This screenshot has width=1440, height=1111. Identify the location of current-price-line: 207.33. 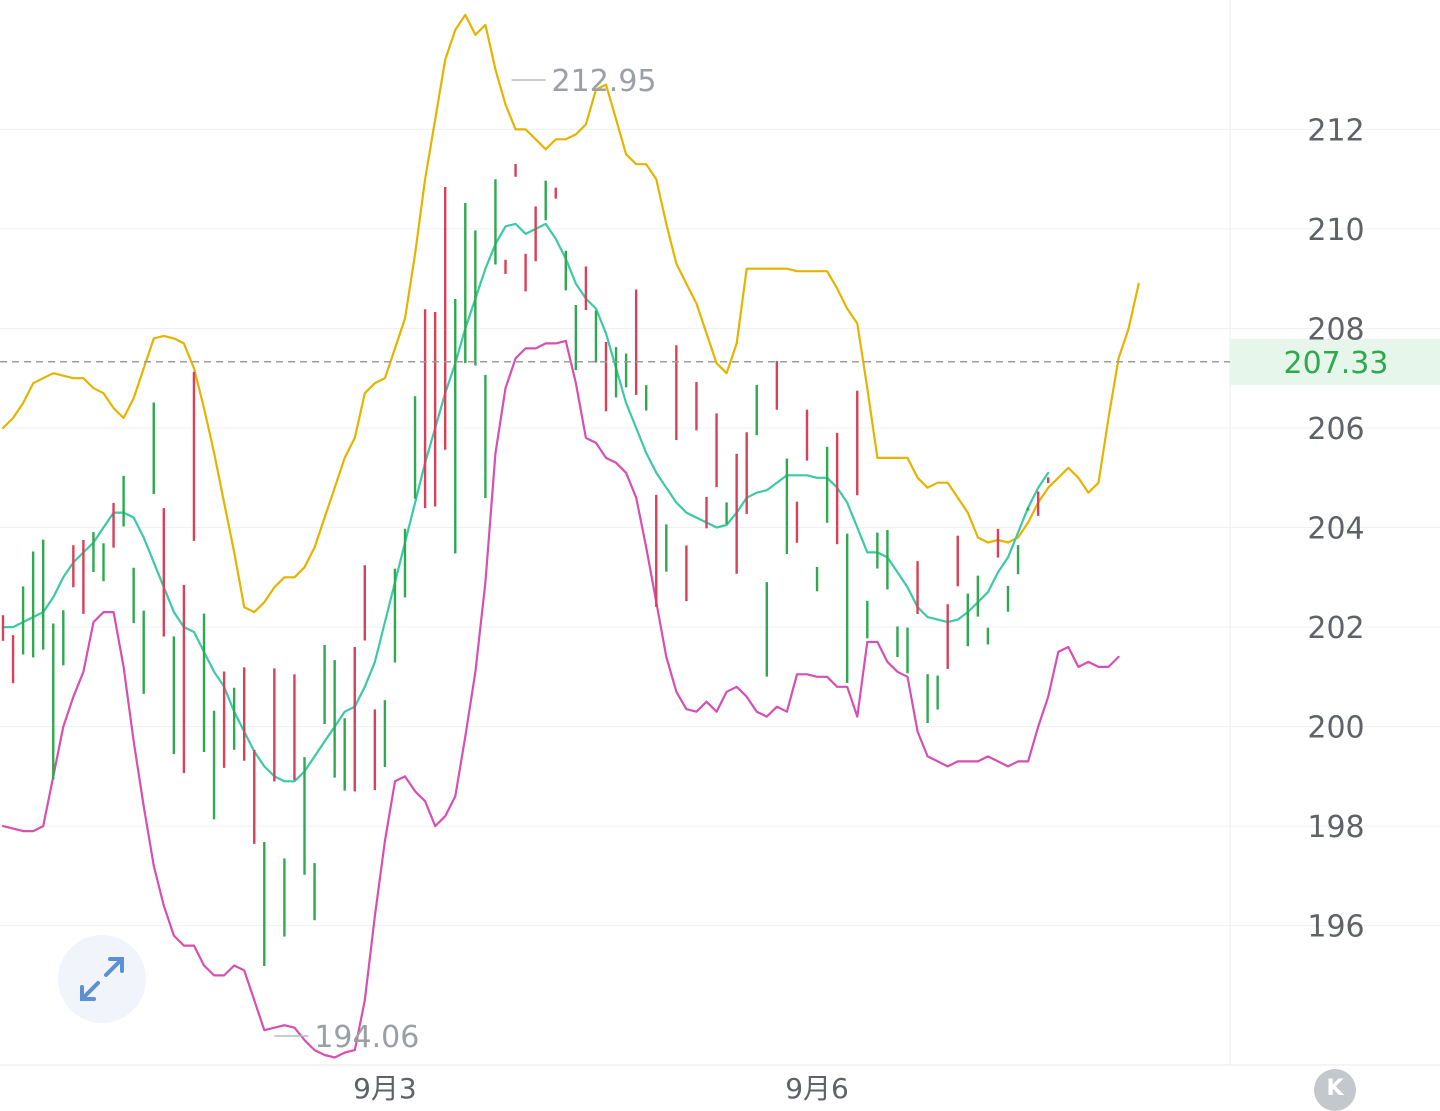
(720, 361).